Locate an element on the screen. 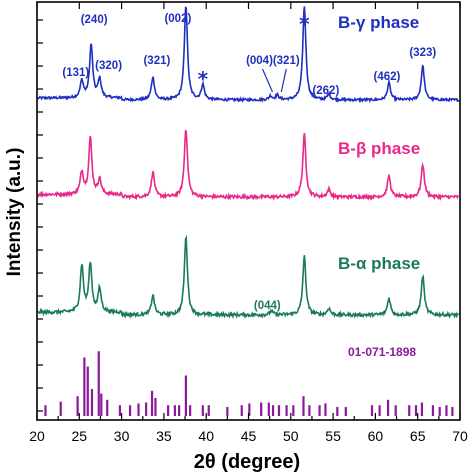  series-line is located at coordinates (248, 165).